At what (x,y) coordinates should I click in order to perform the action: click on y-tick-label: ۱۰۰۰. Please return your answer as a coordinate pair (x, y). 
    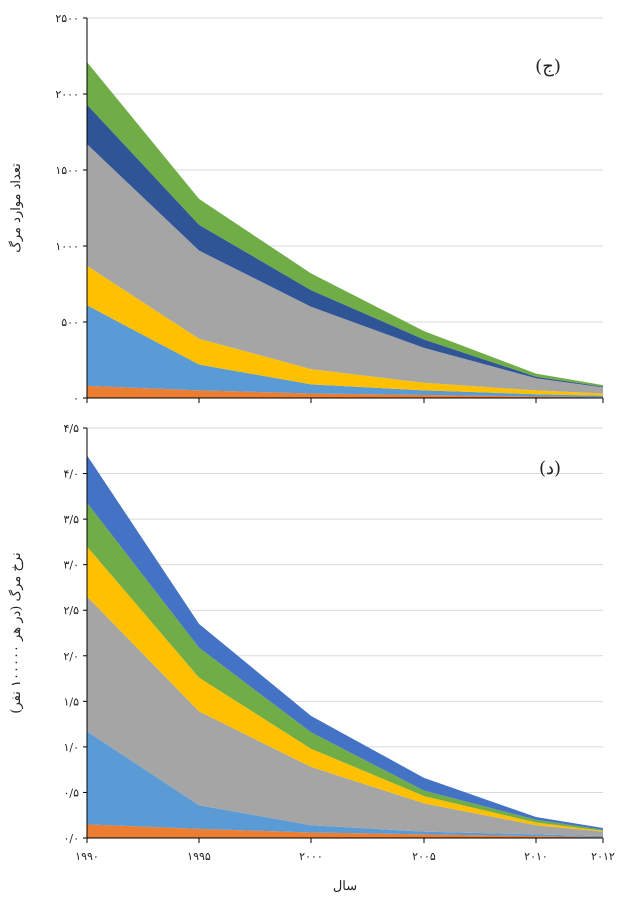
    Looking at the image, I should click on (67, 246).